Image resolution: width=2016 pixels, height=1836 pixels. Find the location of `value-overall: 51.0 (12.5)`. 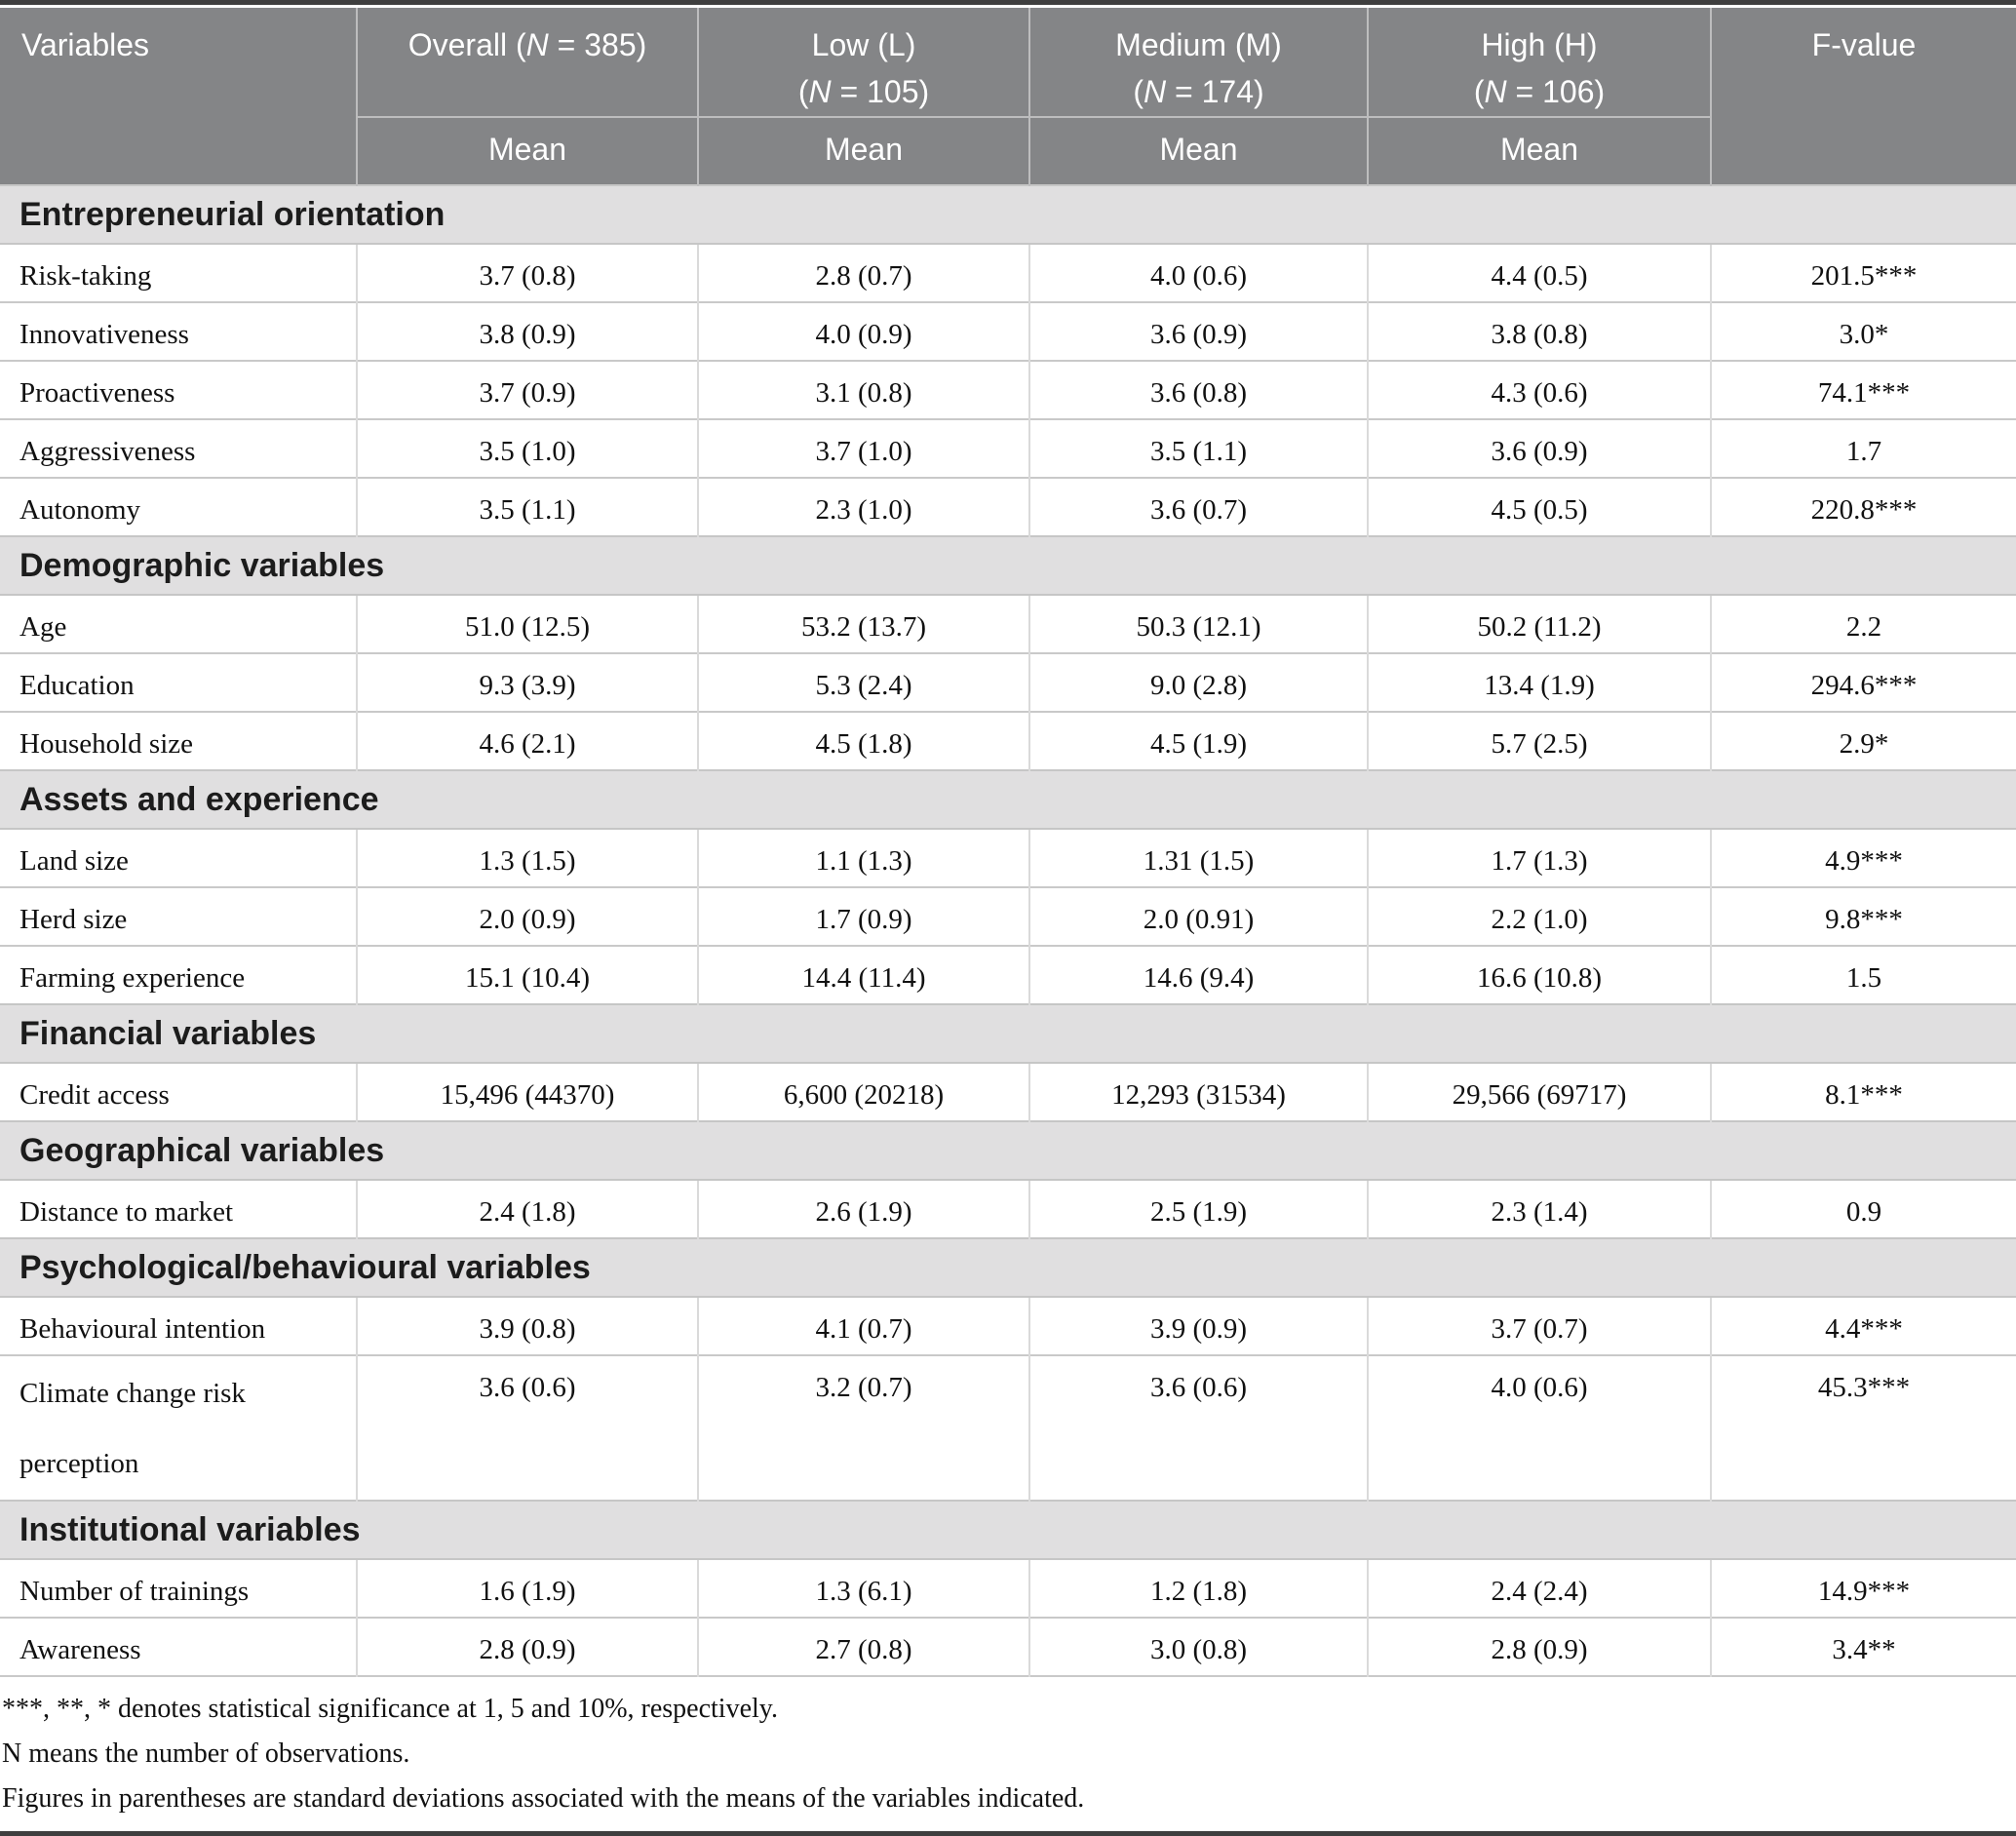

value-overall: 51.0 (12.5) is located at coordinates (527, 623).